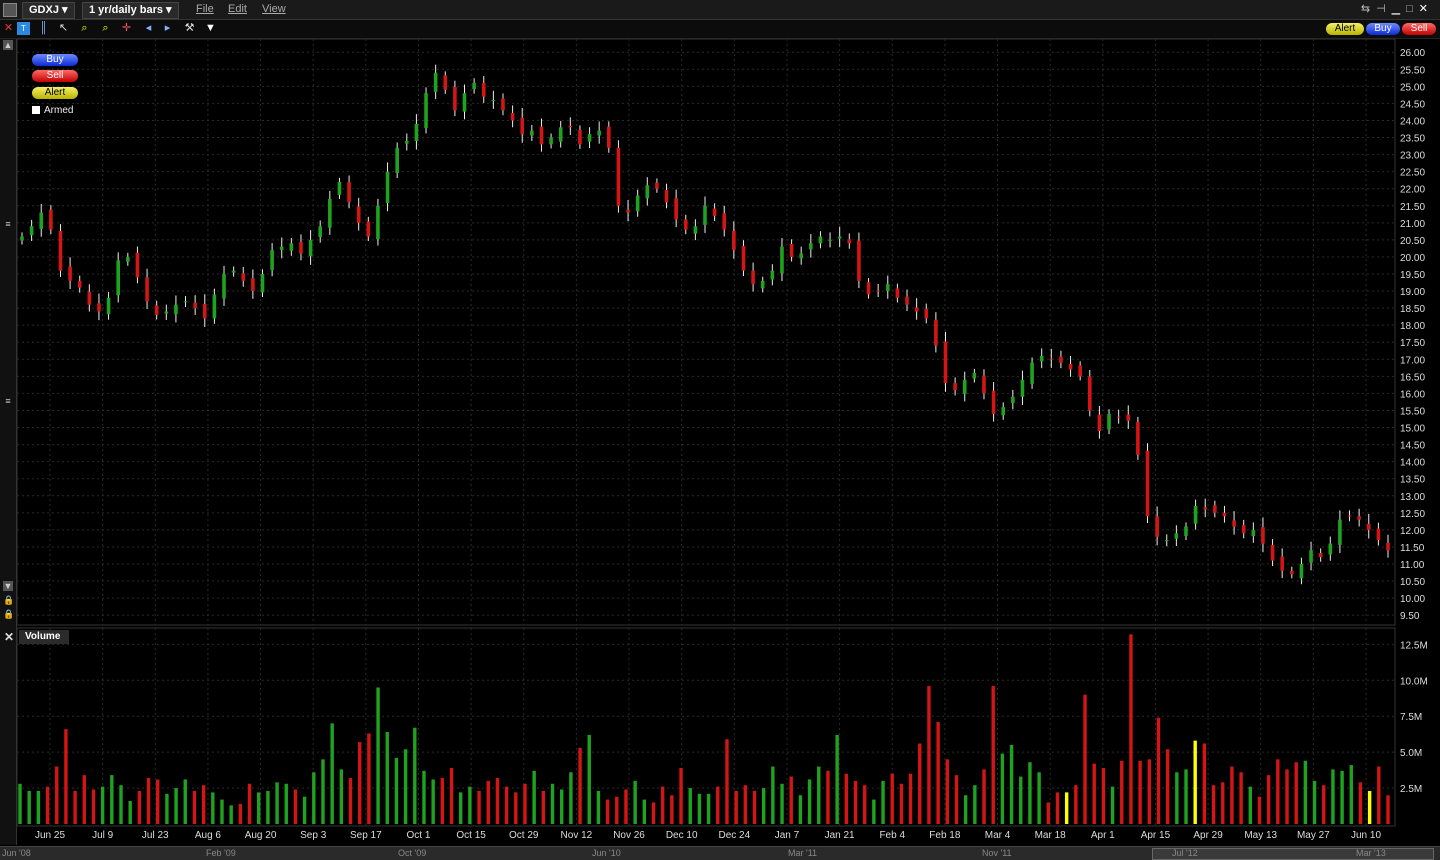 The width and height of the screenshot is (1440, 860). What do you see at coordinates (23, 28) in the screenshot?
I see `text-tool-icon: T` at bounding box center [23, 28].